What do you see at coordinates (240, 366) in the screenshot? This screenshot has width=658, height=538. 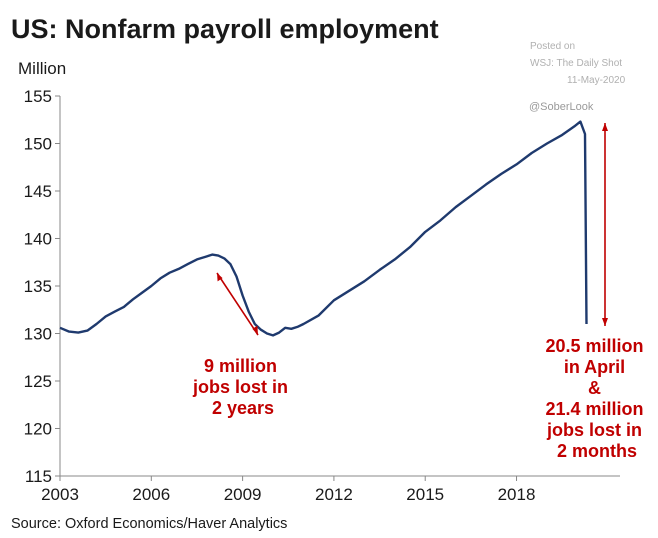 I see `annotation-recession-line: 9 million` at bounding box center [240, 366].